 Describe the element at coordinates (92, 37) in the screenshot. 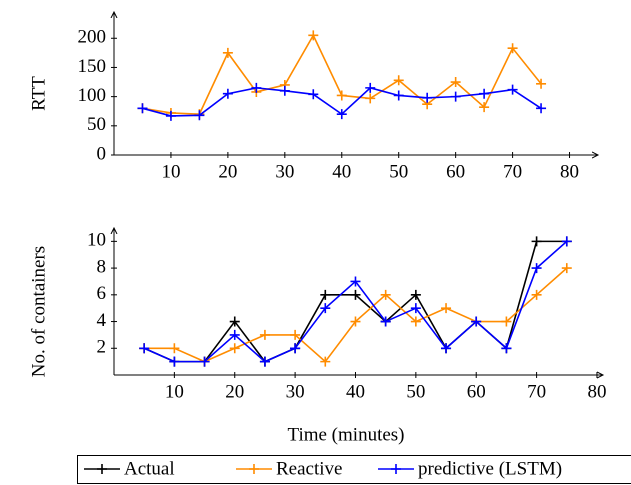

I see `y-tick-label: 200` at that location.